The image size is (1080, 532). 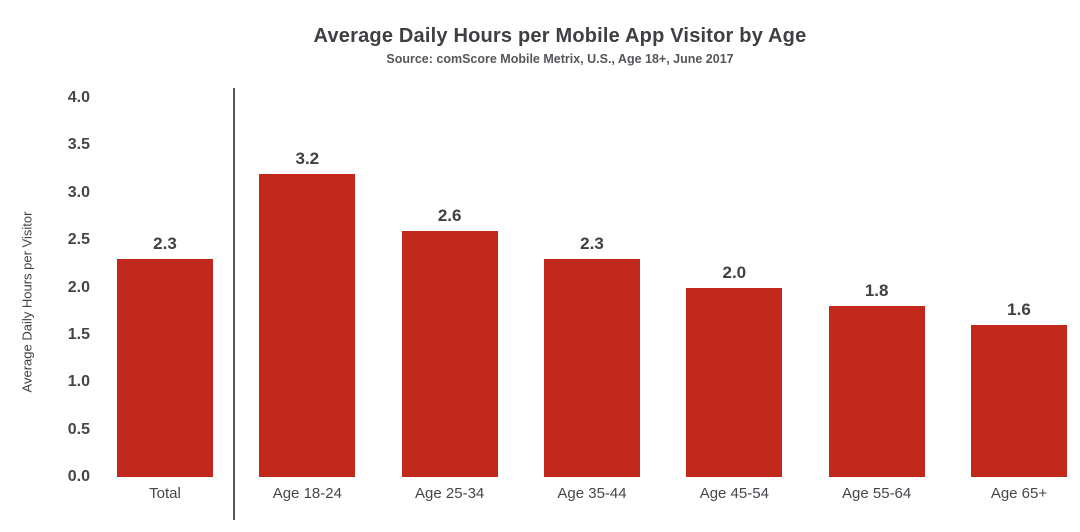 What do you see at coordinates (877, 493) in the screenshot?
I see `x-tick-label: Age 55-64` at bounding box center [877, 493].